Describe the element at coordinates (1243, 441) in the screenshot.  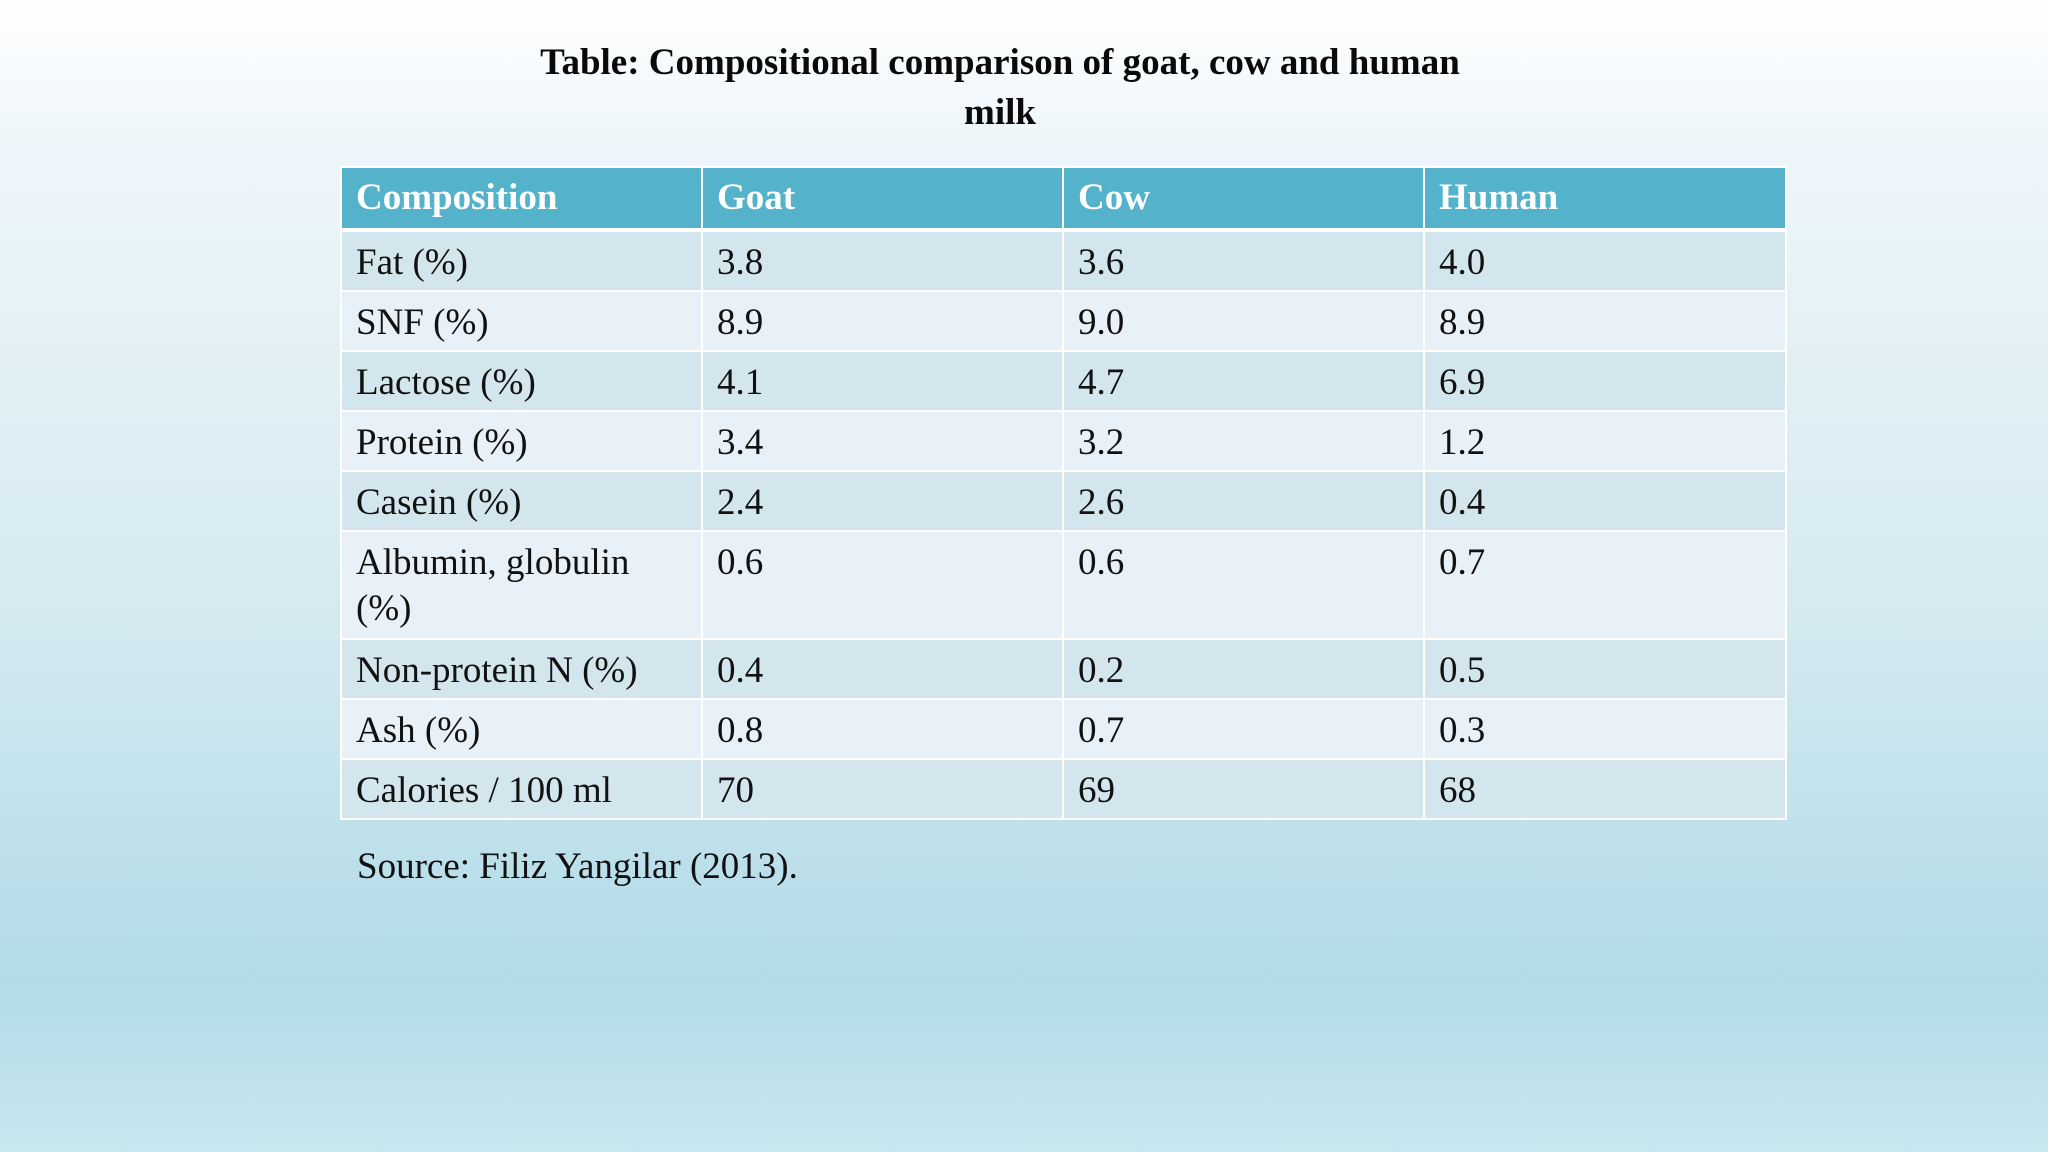
I see `cow-value: 3.2` at that location.